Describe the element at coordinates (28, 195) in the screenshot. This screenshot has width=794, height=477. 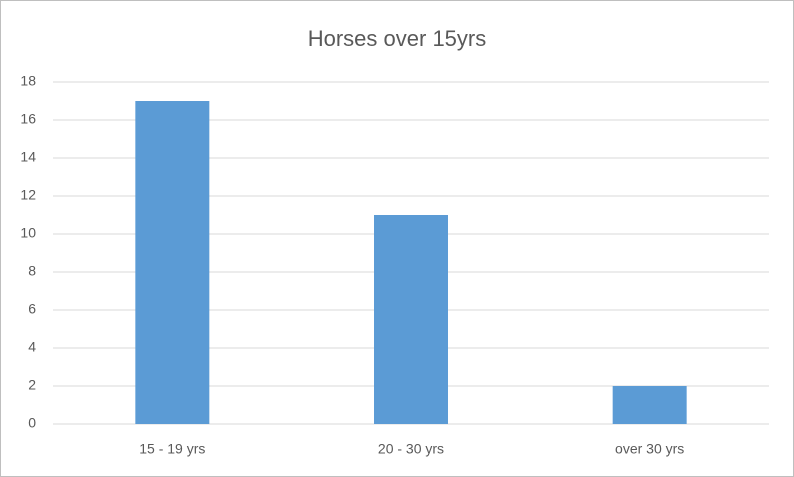
I see `y-tick-label: 12` at that location.